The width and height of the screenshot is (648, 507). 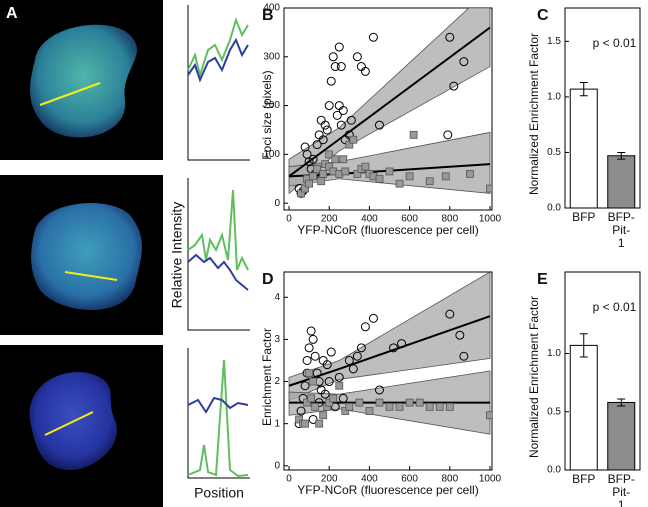 I want to click on y-axis-label: Enrichment Factor, so click(x=267, y=377).